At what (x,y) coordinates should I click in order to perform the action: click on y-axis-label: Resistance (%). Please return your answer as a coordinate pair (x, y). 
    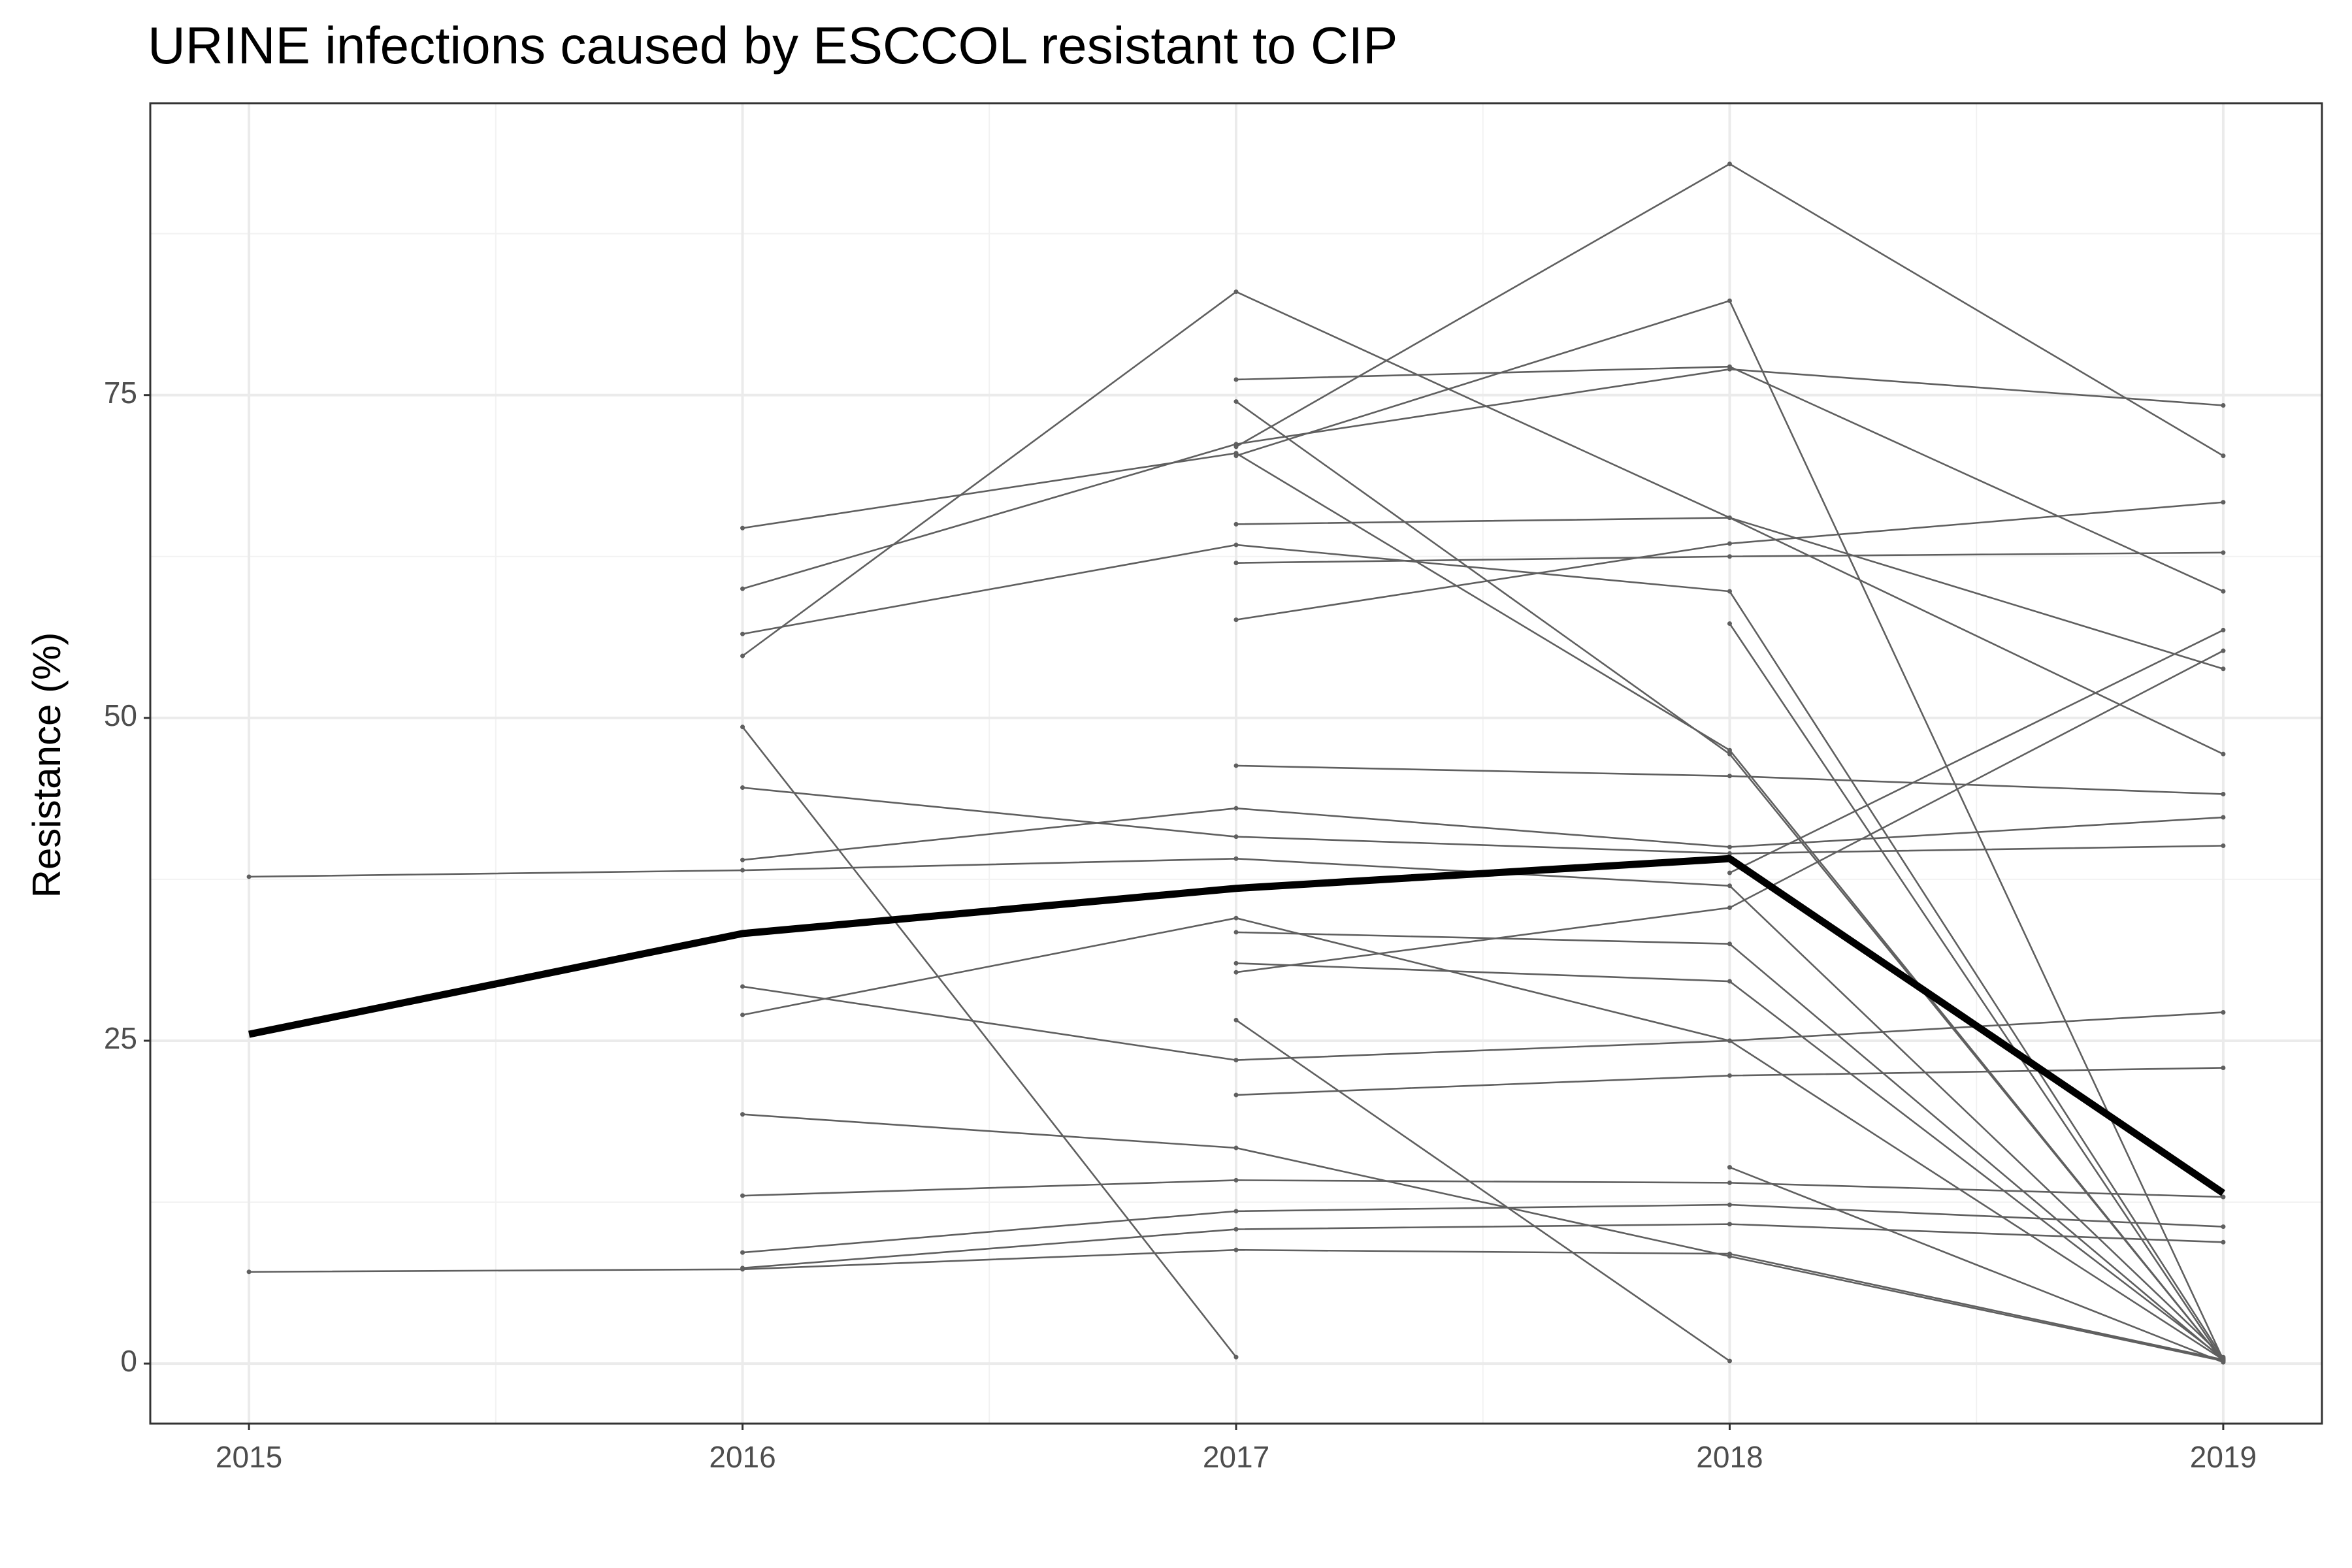
    Looking at the image, I should click on (47, 765).